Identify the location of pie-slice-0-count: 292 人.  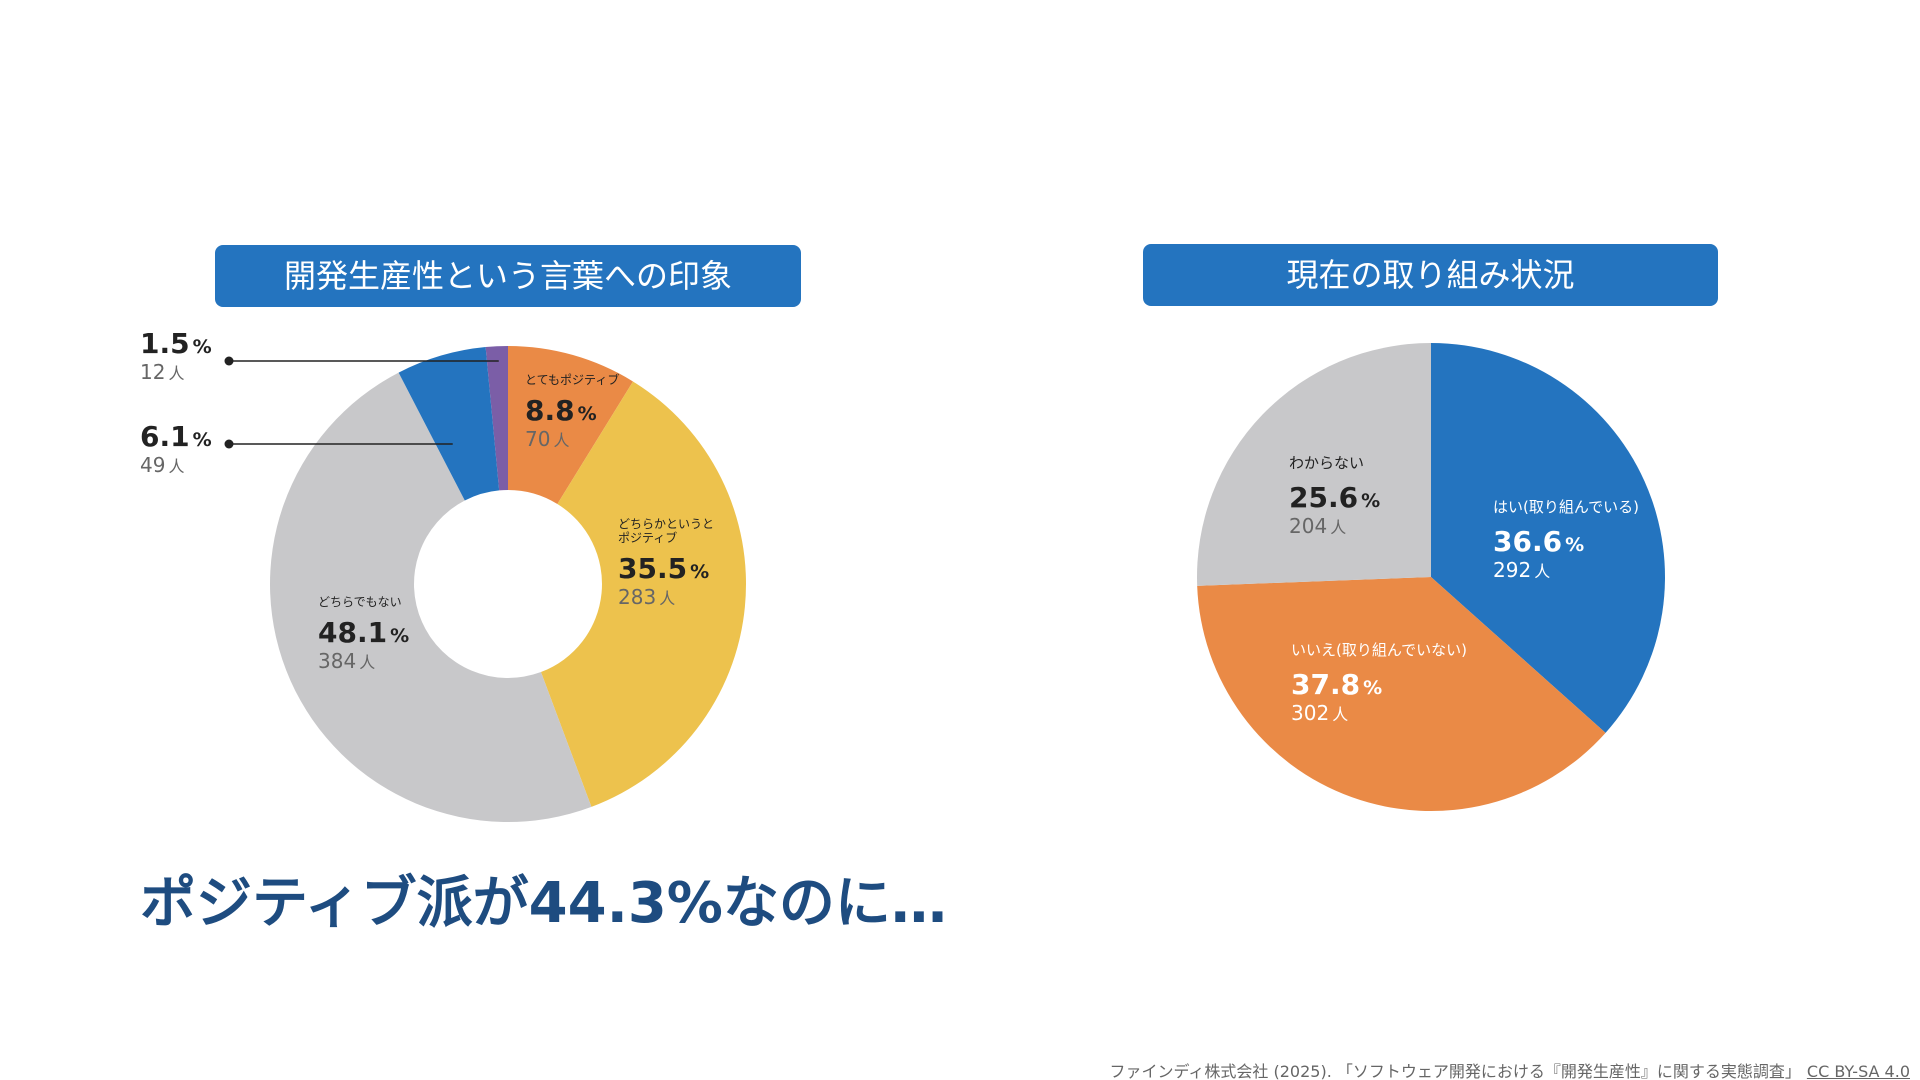
(1521, 570).